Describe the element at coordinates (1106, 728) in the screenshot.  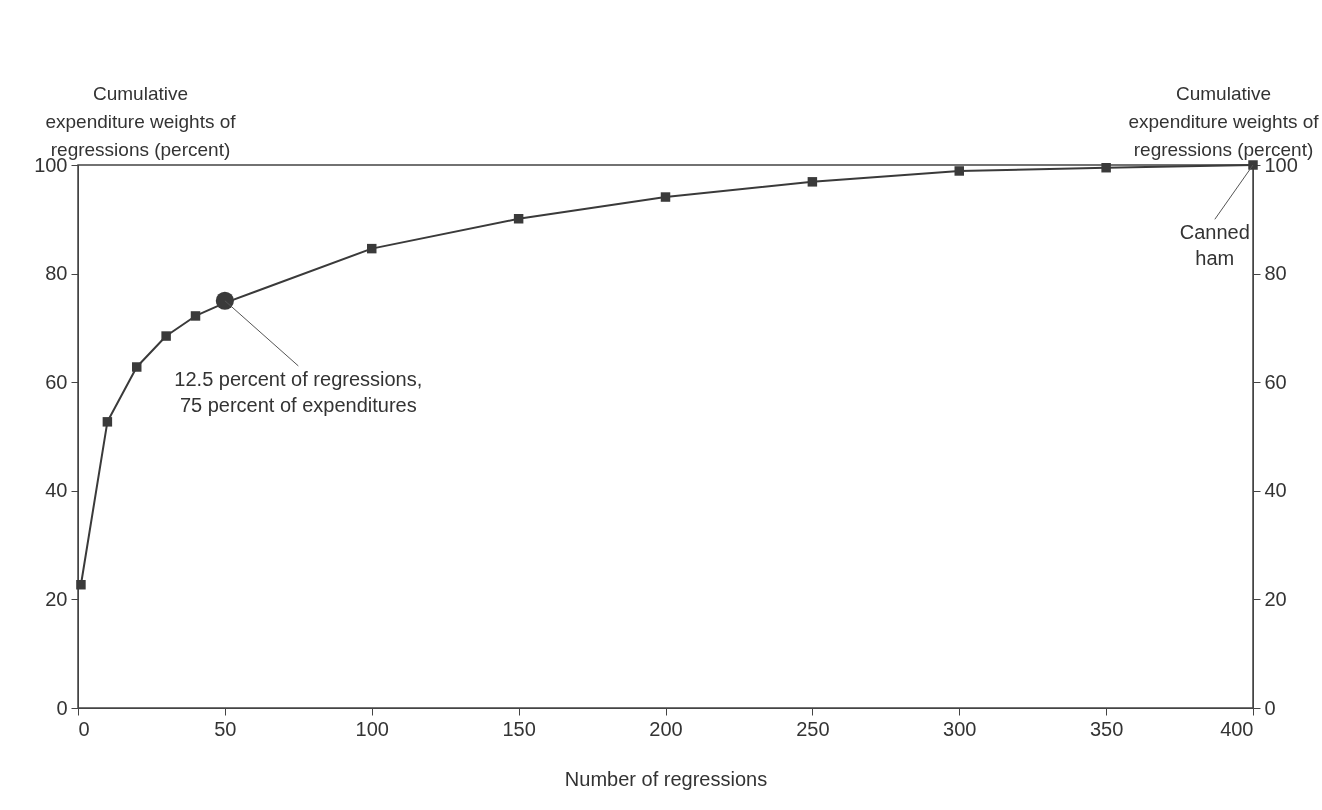
I see `x-tick-label: 350` at that location.